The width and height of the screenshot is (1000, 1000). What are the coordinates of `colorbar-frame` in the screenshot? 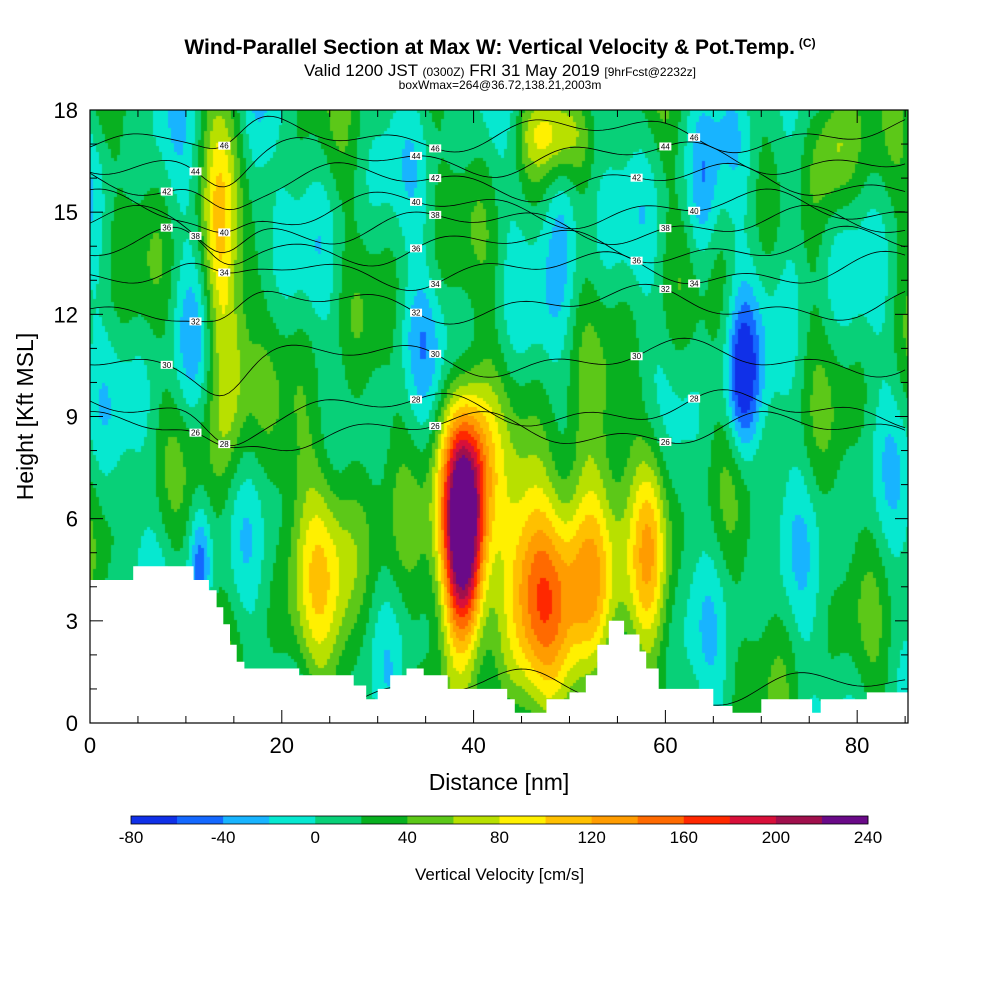 It's located at (499, 820).